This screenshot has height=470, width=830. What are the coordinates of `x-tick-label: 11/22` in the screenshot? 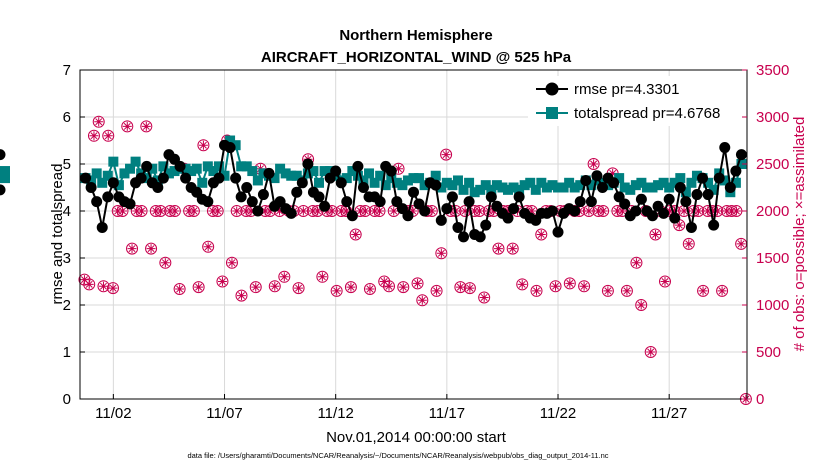 It's located at (558, 413).